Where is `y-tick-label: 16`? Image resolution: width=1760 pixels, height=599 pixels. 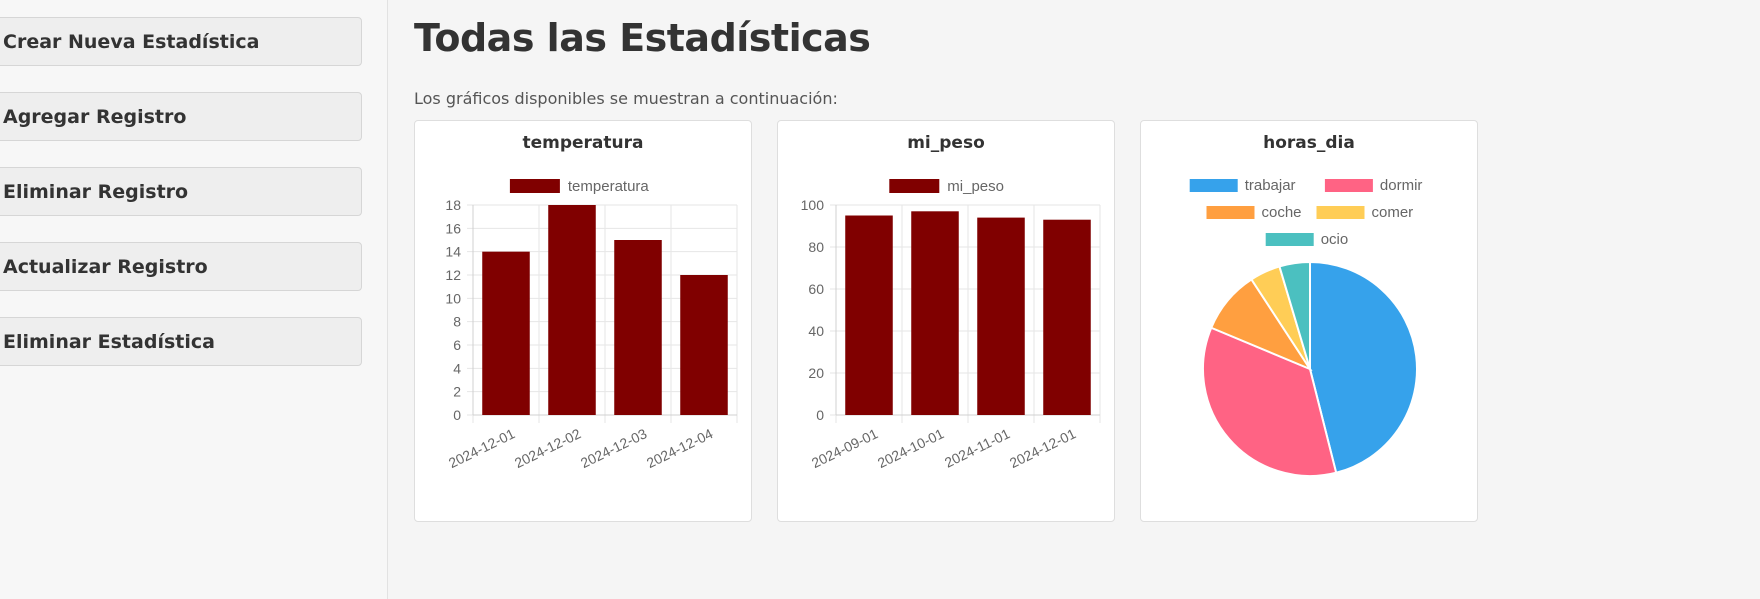 y-tick-label: 16 is located at coordinates (453, 228).